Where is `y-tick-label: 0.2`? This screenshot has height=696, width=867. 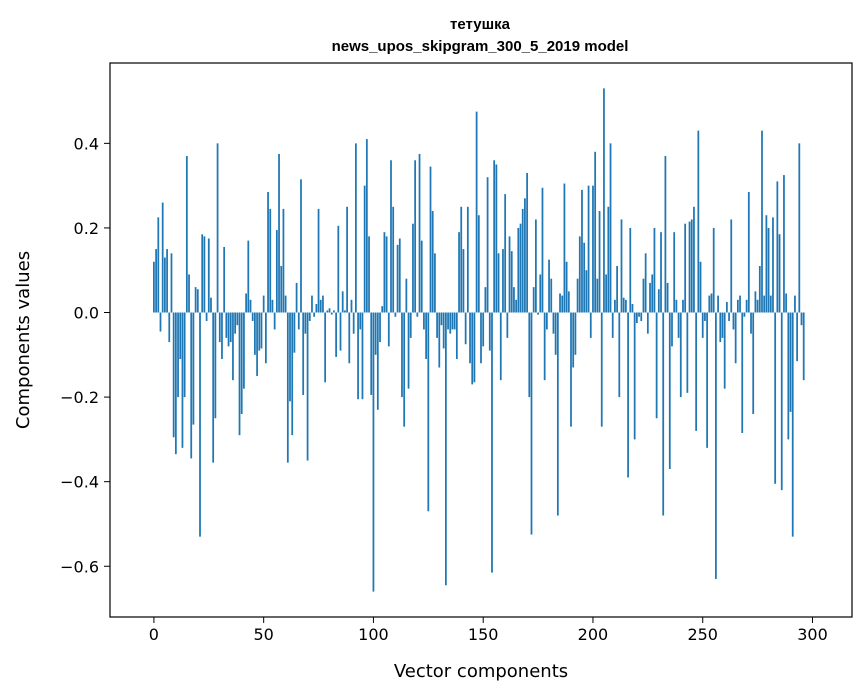 y-tick-label: 0.2 is located at coordinates (86, 228).